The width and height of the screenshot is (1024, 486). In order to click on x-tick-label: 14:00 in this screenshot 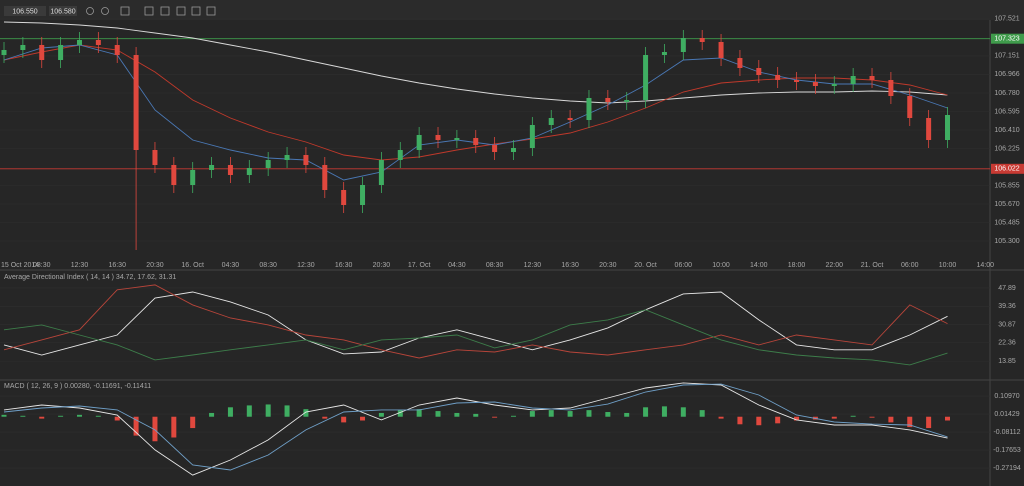, I will do `click(985, 265)`.